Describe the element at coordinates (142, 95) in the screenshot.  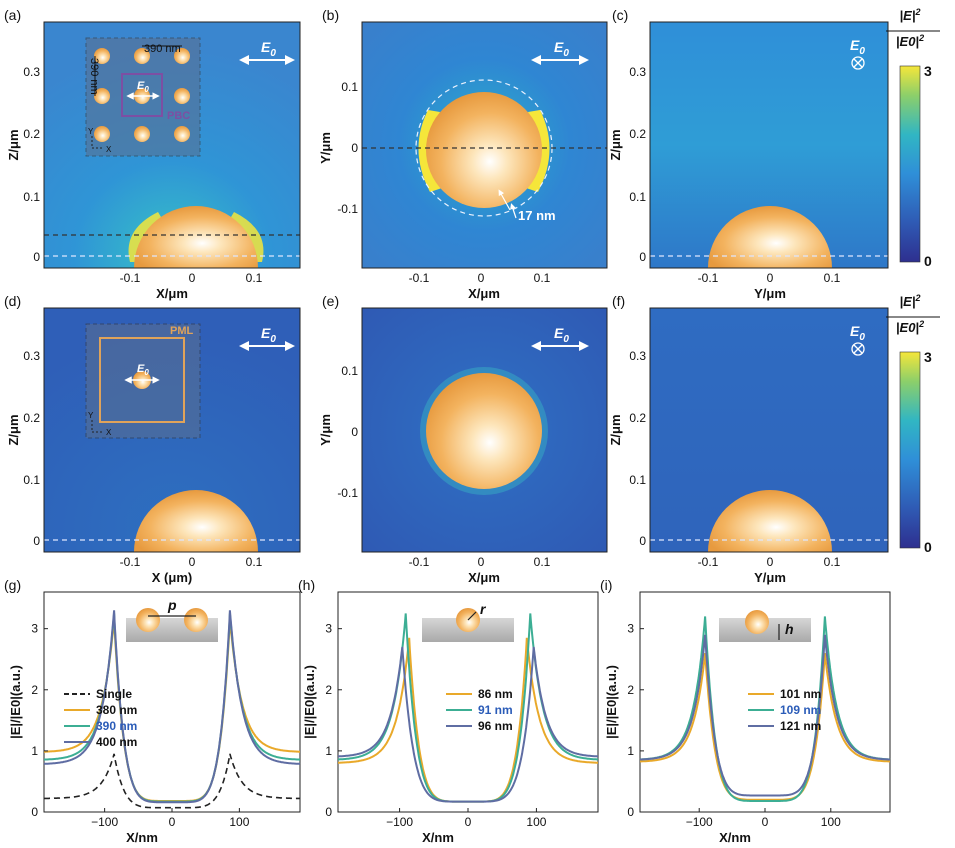
I see `sphere-array` at that location.